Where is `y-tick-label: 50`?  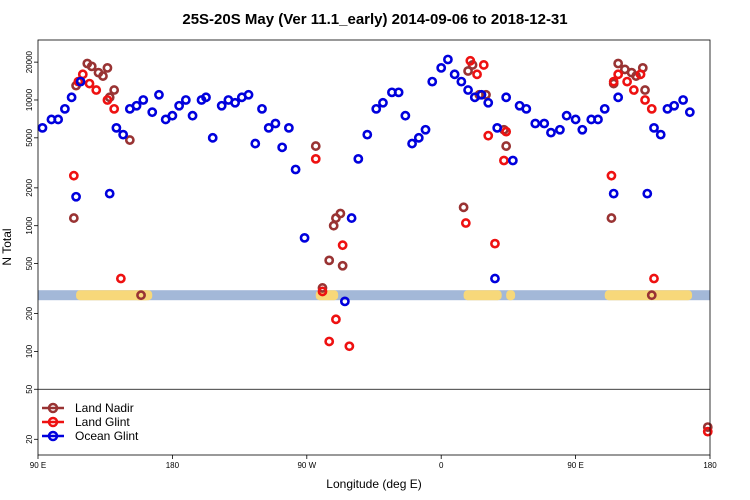 y-tick-label: 50 is located at coordinates (29, 388).